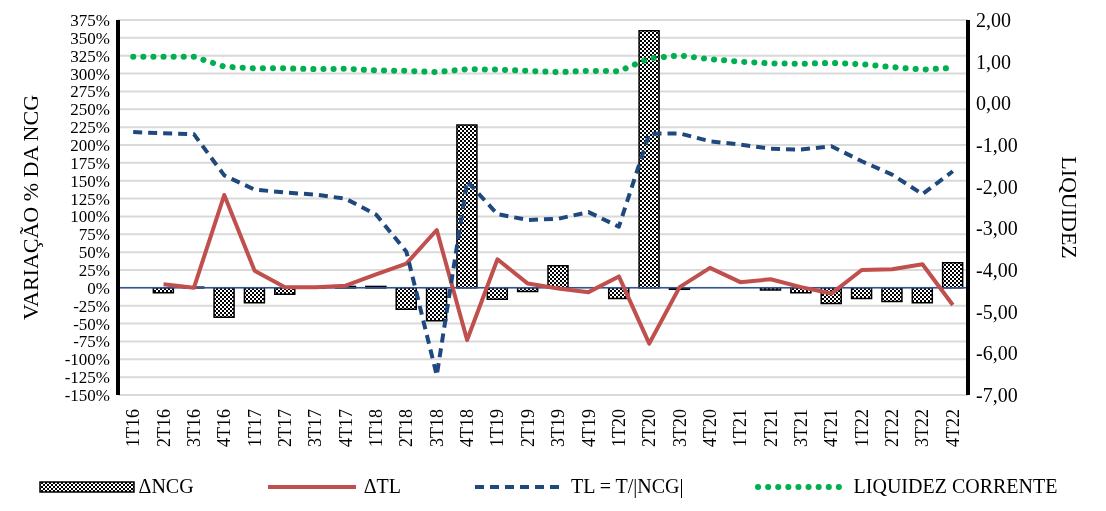  Describe the element at coordinates (284, 428) in the screenshot. I see `x-tick-label: 2T17` at that location.